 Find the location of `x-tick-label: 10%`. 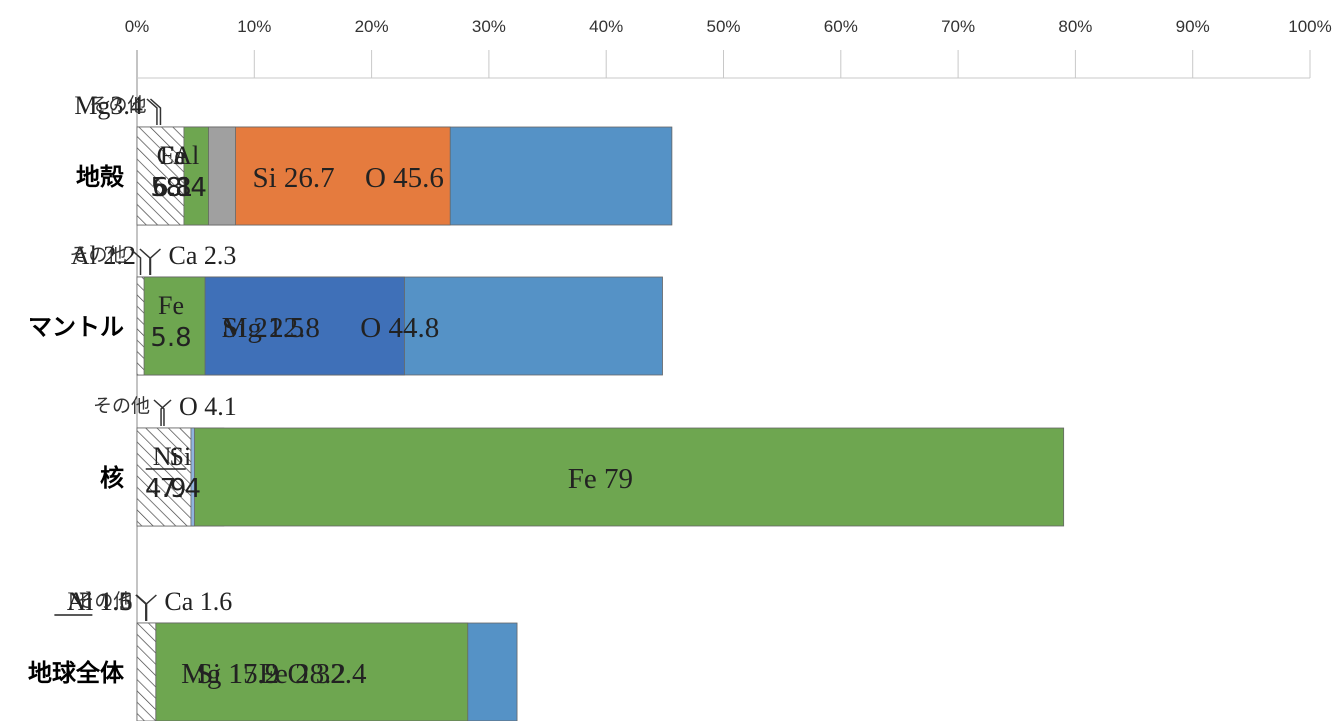

x-tick-label: 10% is located at coordinates (254, 26).